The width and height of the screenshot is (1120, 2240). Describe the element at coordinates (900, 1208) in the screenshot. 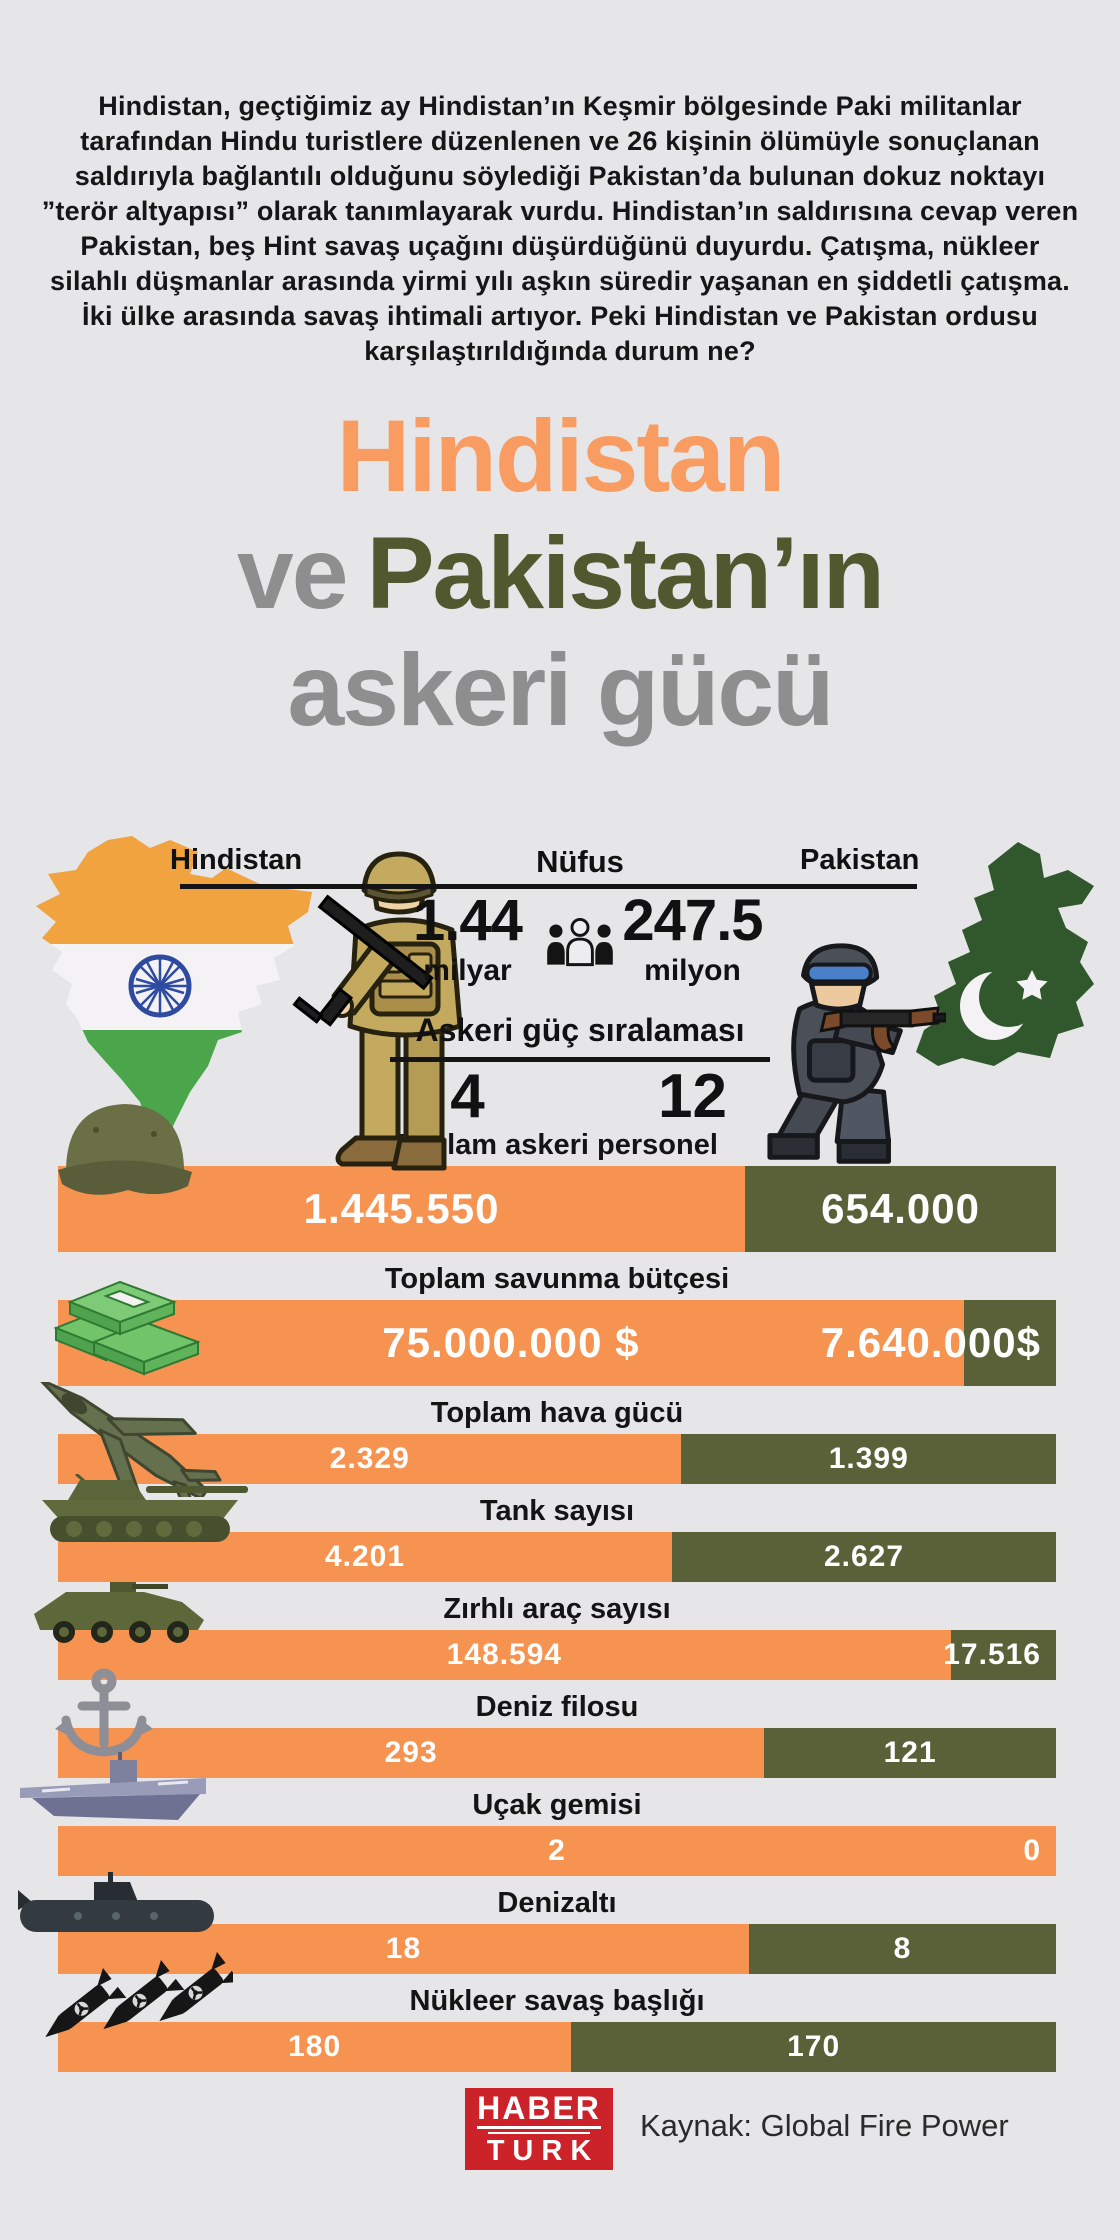

I see `bar-pakistan-value: 654.000` at that location.